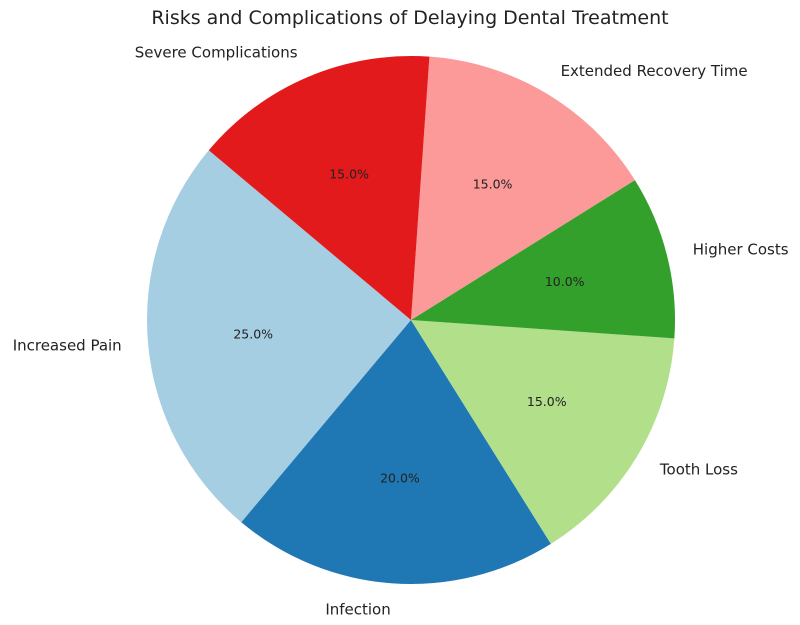  Describe the element at coordinates (565, 281) in the screenshot. I see `pct-label-higher-costs: 10.0%` at that location.